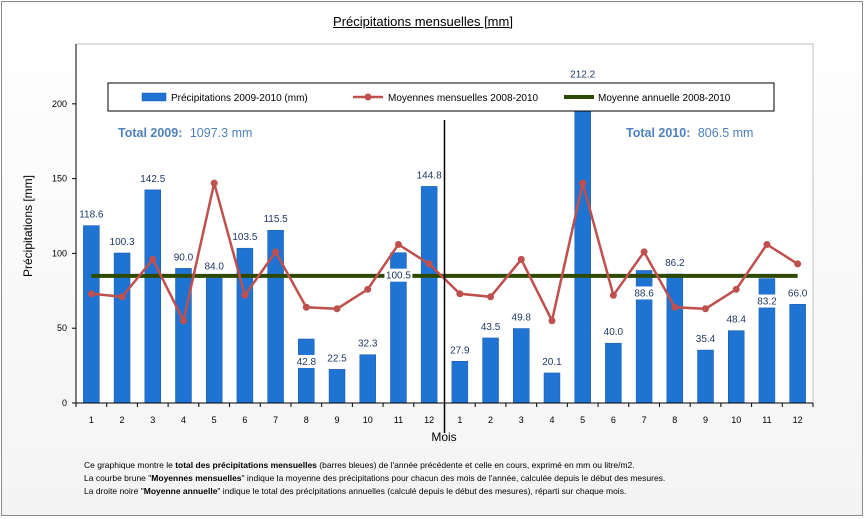  Describe the element at coordinates (522, 318) in the screenshot. I see `bar-value-label: 49.8` at that location.